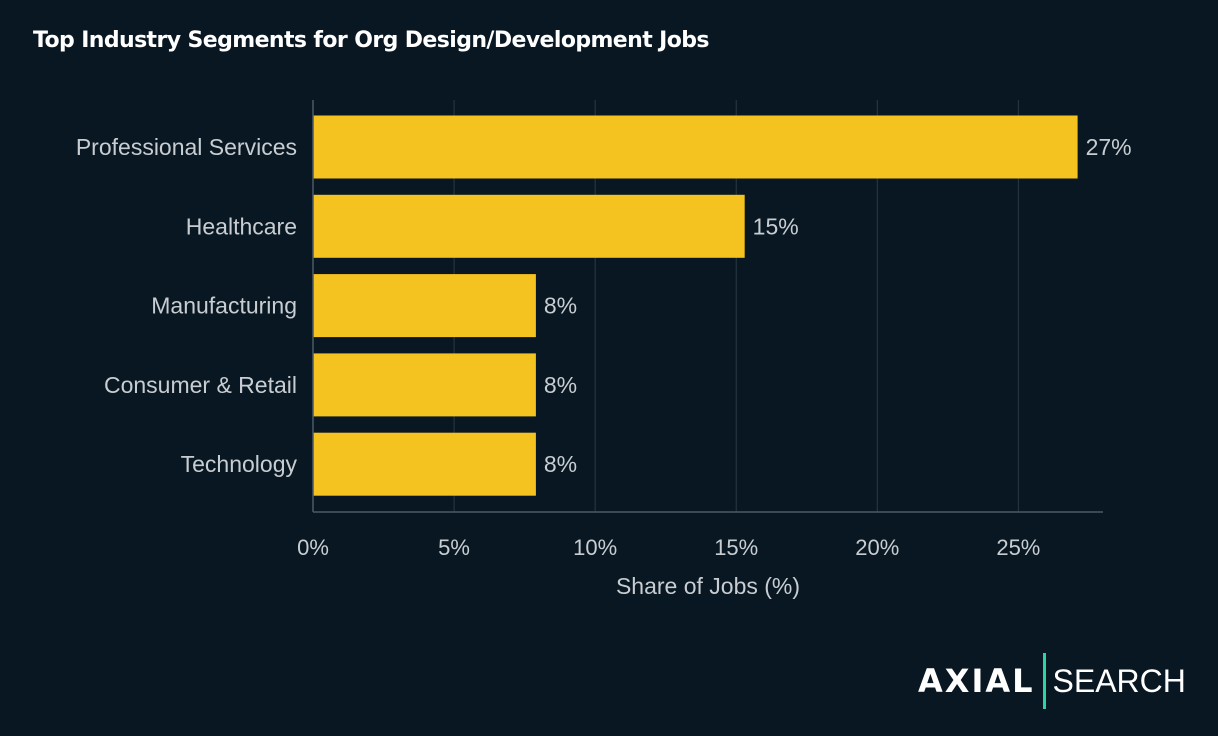 Image resolution: width=1218 pixels, height=736 pixels. Describe the element at coordinates (1044, 681) in the screenshot. I see `logo-divider` at that location.